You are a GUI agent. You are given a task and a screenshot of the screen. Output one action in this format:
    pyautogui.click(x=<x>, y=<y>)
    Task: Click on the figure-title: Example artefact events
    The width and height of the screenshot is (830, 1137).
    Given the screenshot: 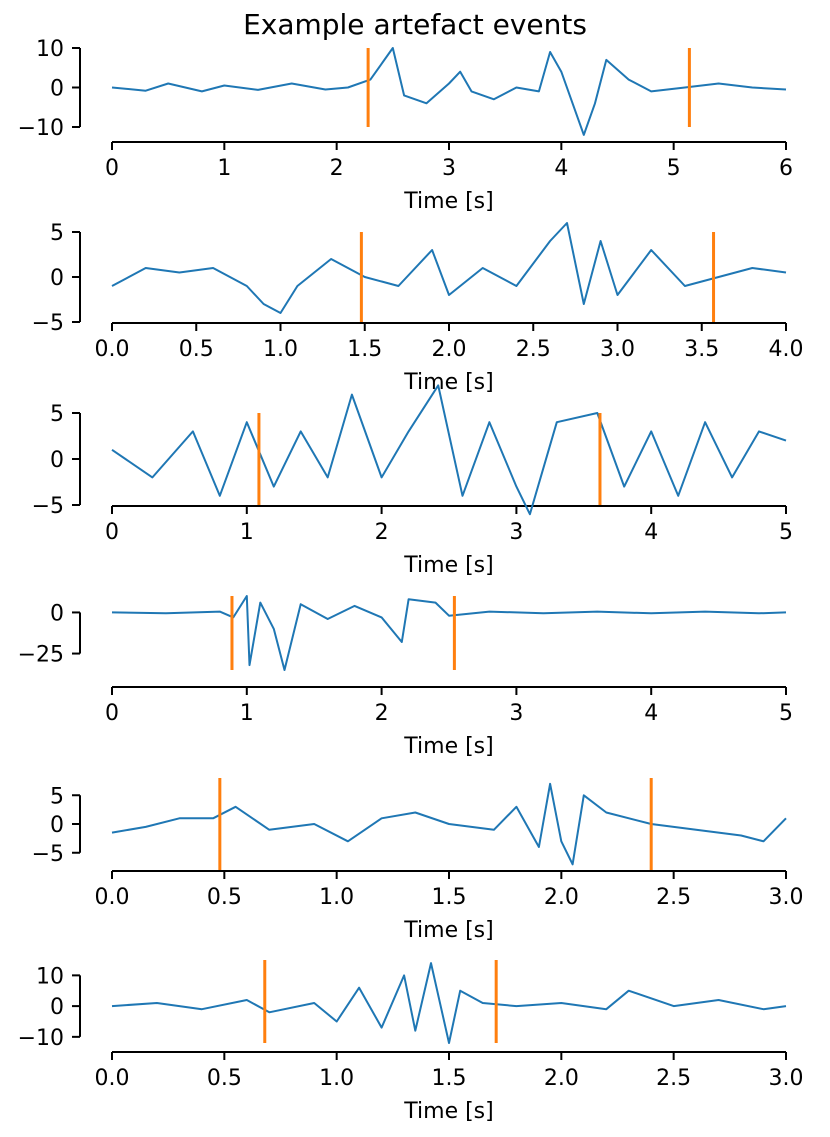 What is the action you would take?
    pyautogui.click(x=415, y=24)
    